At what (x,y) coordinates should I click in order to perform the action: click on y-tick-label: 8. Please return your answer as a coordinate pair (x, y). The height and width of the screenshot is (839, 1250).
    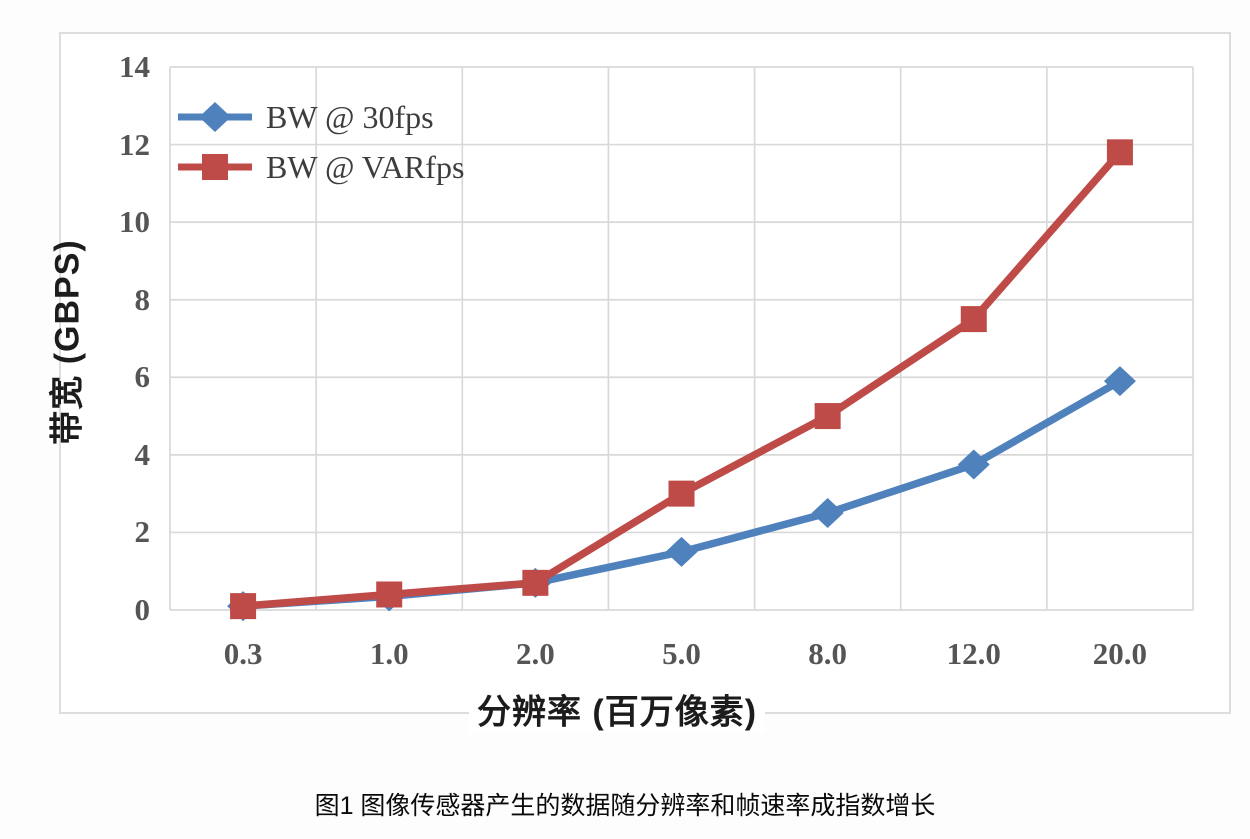
    Looking at the image, I should click on (142, 299).